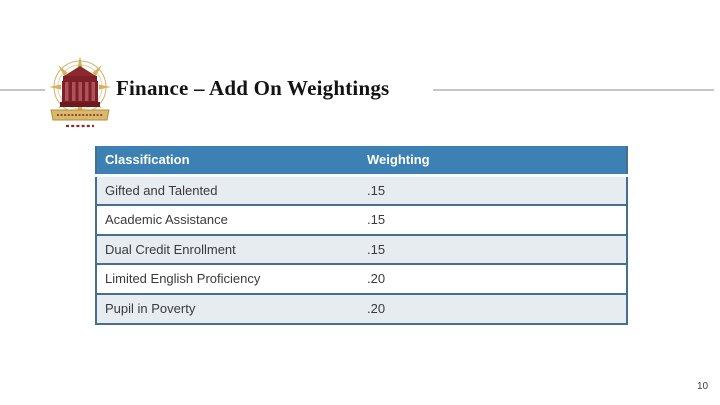 The height and width of the screenshot is (405, 720). What do you see at coordinates (573, 90) in the screenshot?
I see `title-rule-right` at bounding box center [573, 90].